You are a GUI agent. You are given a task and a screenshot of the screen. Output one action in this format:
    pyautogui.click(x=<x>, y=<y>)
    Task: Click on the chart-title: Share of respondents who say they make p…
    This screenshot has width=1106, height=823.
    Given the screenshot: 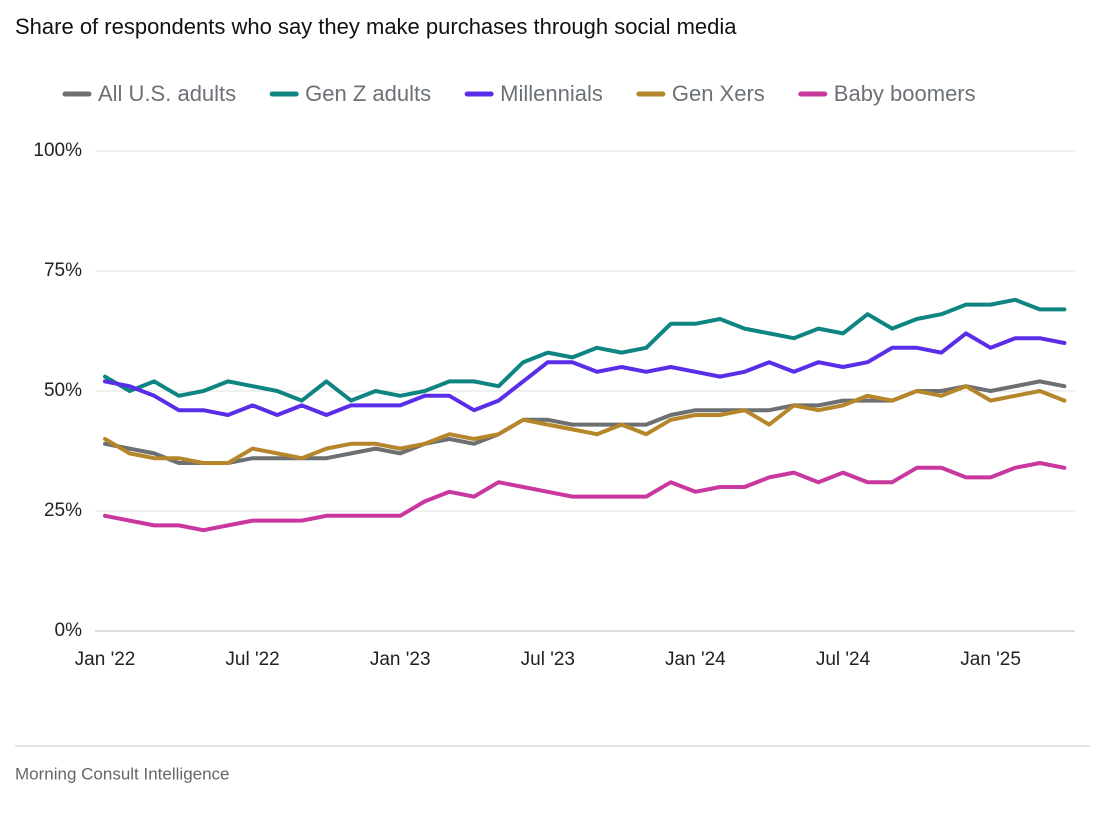 What is the action you would take?
    pyautogui.click(x=376, y=26)
    